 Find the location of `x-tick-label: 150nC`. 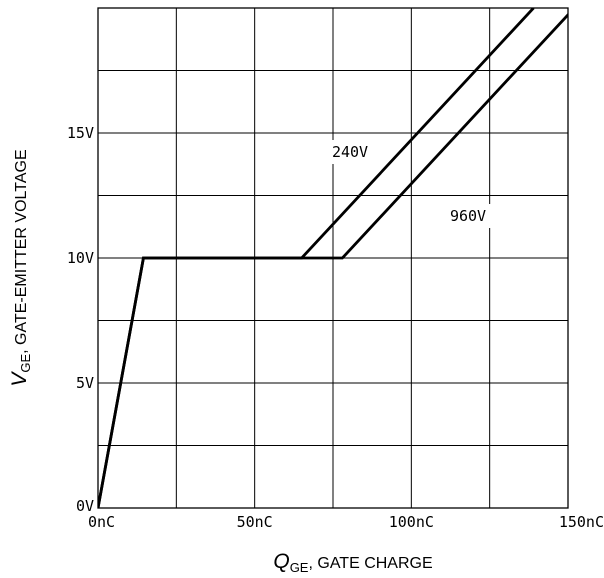

x-tick-label: 150nC is located at coordinates (581, 522).